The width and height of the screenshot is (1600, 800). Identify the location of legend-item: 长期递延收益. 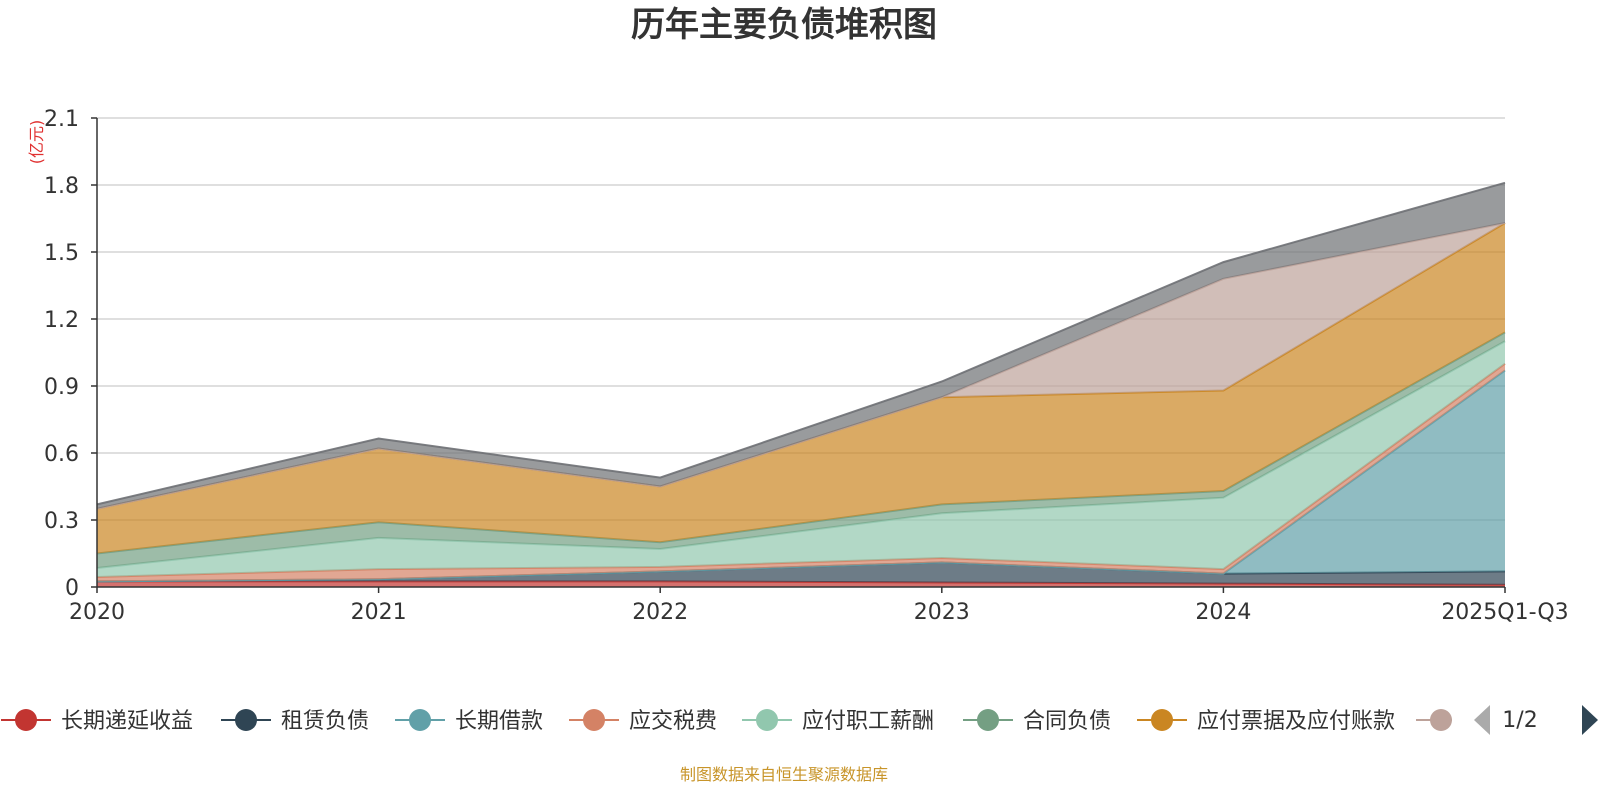
(97, 721).